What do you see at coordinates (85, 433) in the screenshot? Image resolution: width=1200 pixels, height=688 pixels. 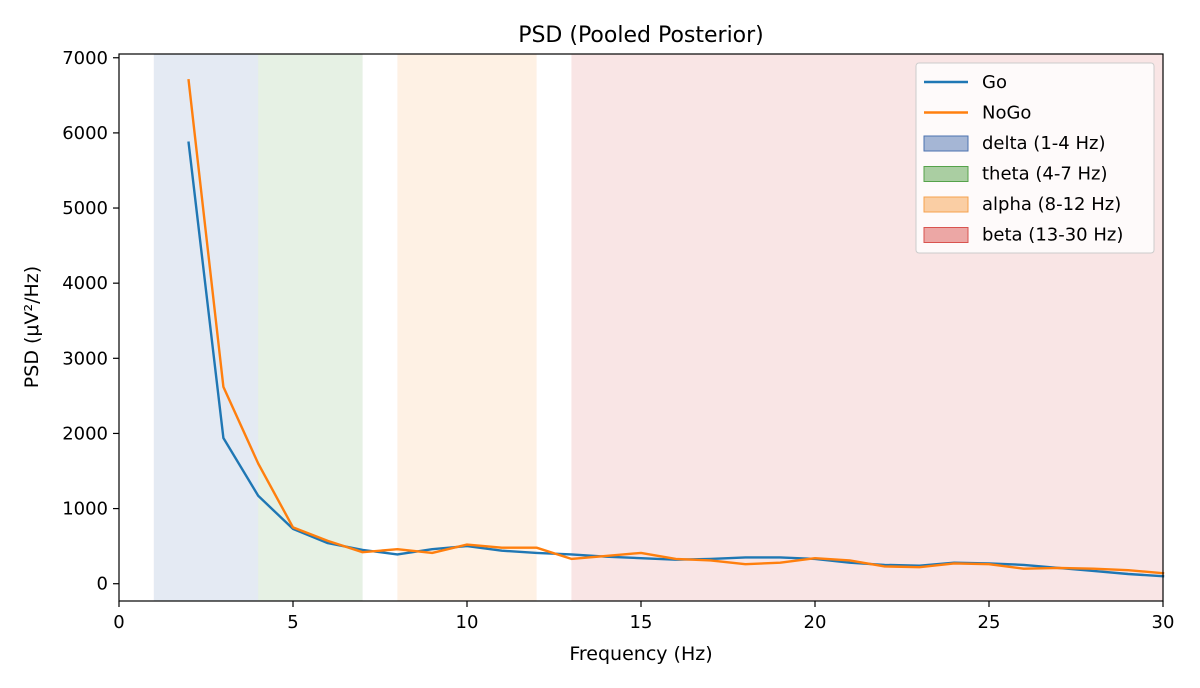 I see `y-tick-label: 2000` at bounding box center [85, 433].